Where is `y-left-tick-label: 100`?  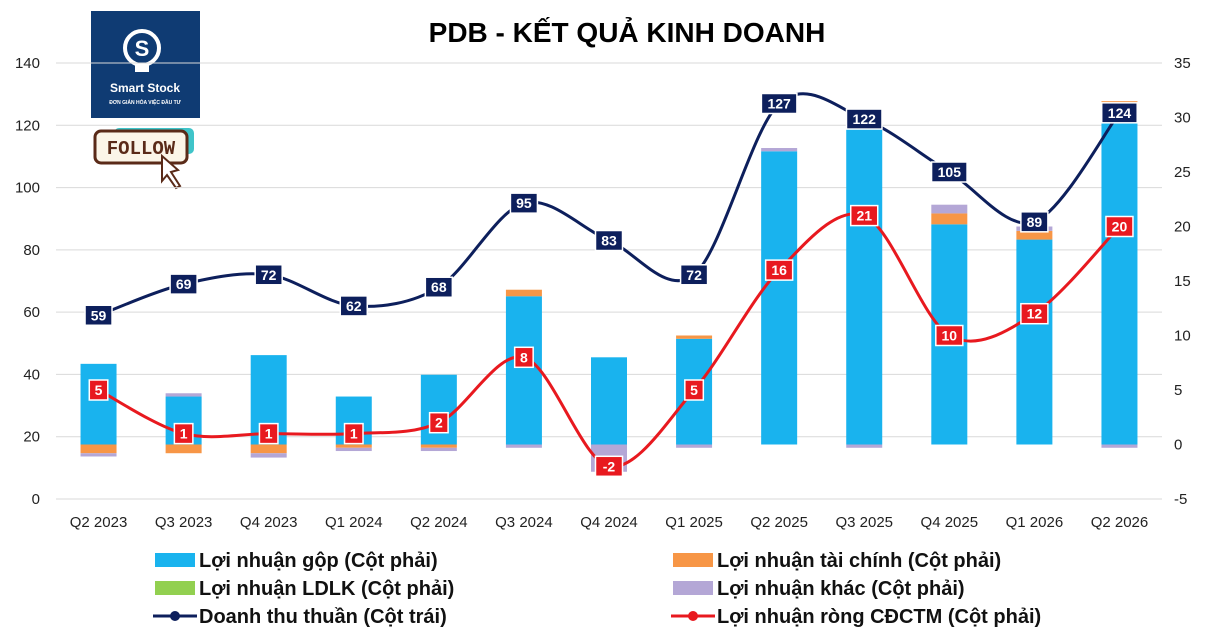
y-left-tick-label: 100 is located at coordinates (27, 188).